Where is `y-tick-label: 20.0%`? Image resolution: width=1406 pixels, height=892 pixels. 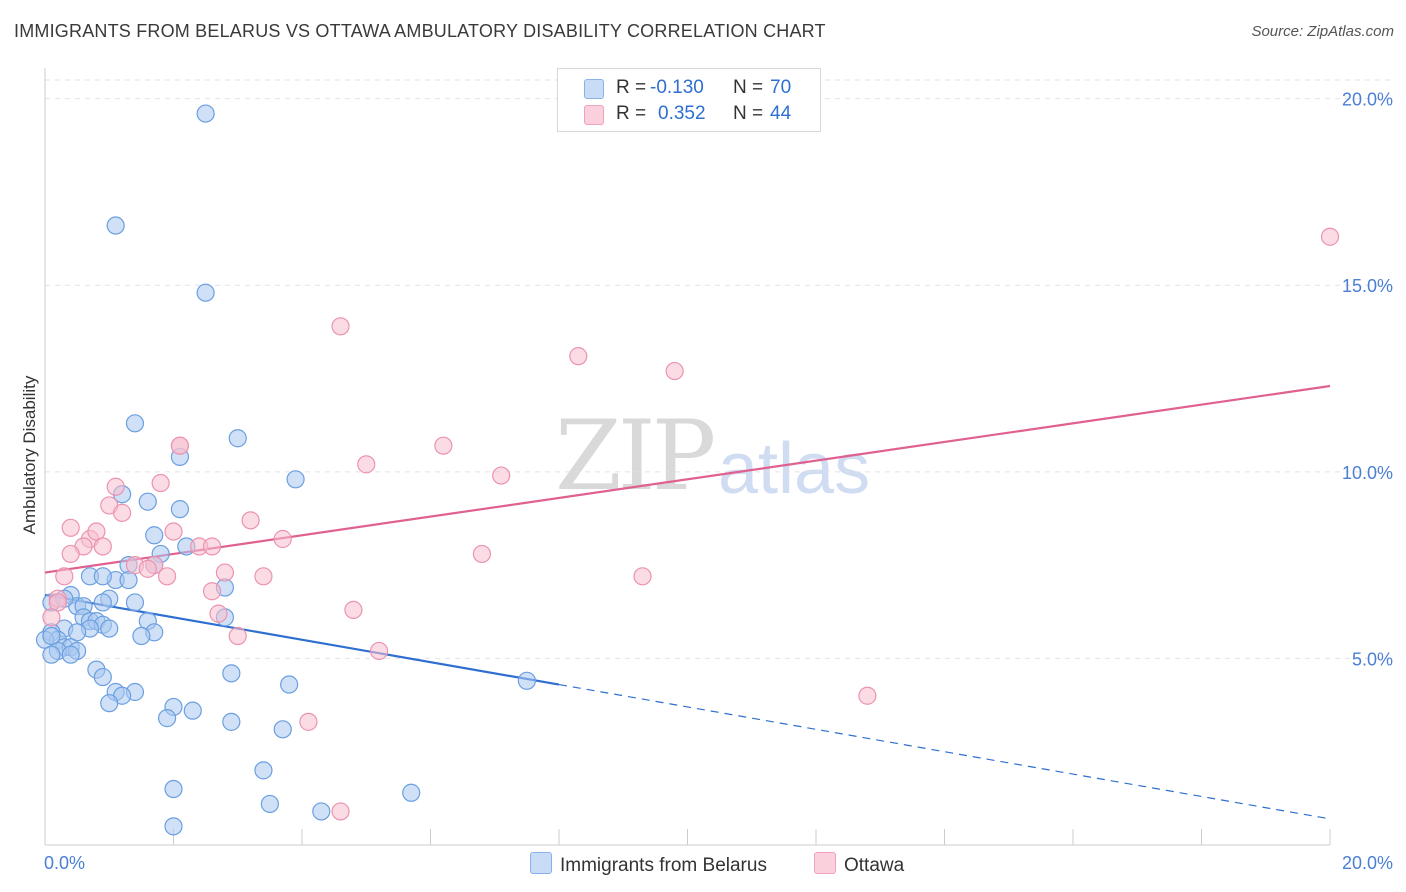
y-tick-label: 20.0% is located at coordinates (1367, 100).